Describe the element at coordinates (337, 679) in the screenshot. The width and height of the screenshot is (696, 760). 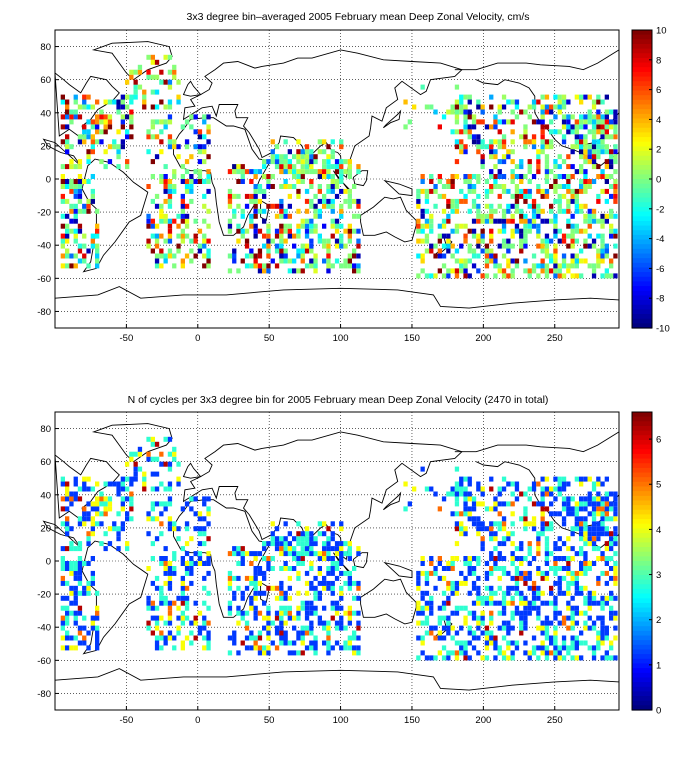
I see `cycles-coastline` at that location.